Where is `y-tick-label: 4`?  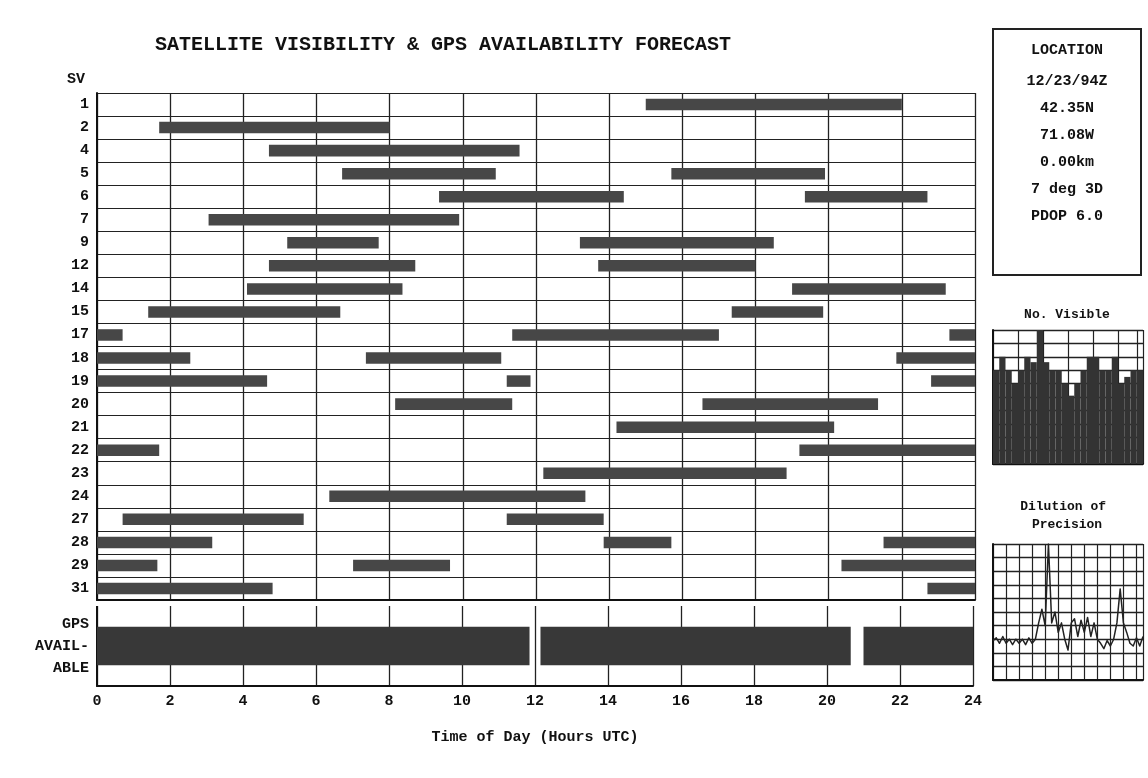 y-tick-label: 4 is located at coordinates (84, 151).